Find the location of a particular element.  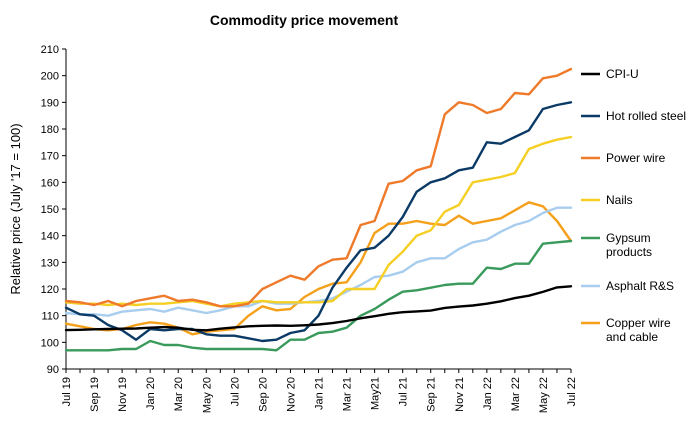

series-line-cpi-u is located at coordinates (318, 308).